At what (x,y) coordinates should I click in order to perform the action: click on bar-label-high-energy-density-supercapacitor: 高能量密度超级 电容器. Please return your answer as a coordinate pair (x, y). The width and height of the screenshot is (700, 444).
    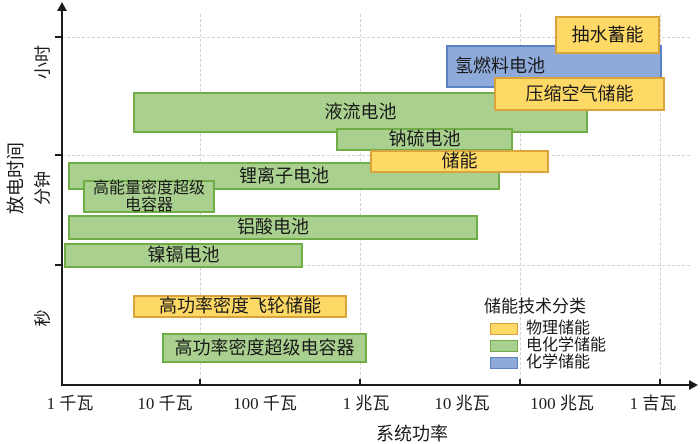
    Looking at the image, I should click on (148, 196).